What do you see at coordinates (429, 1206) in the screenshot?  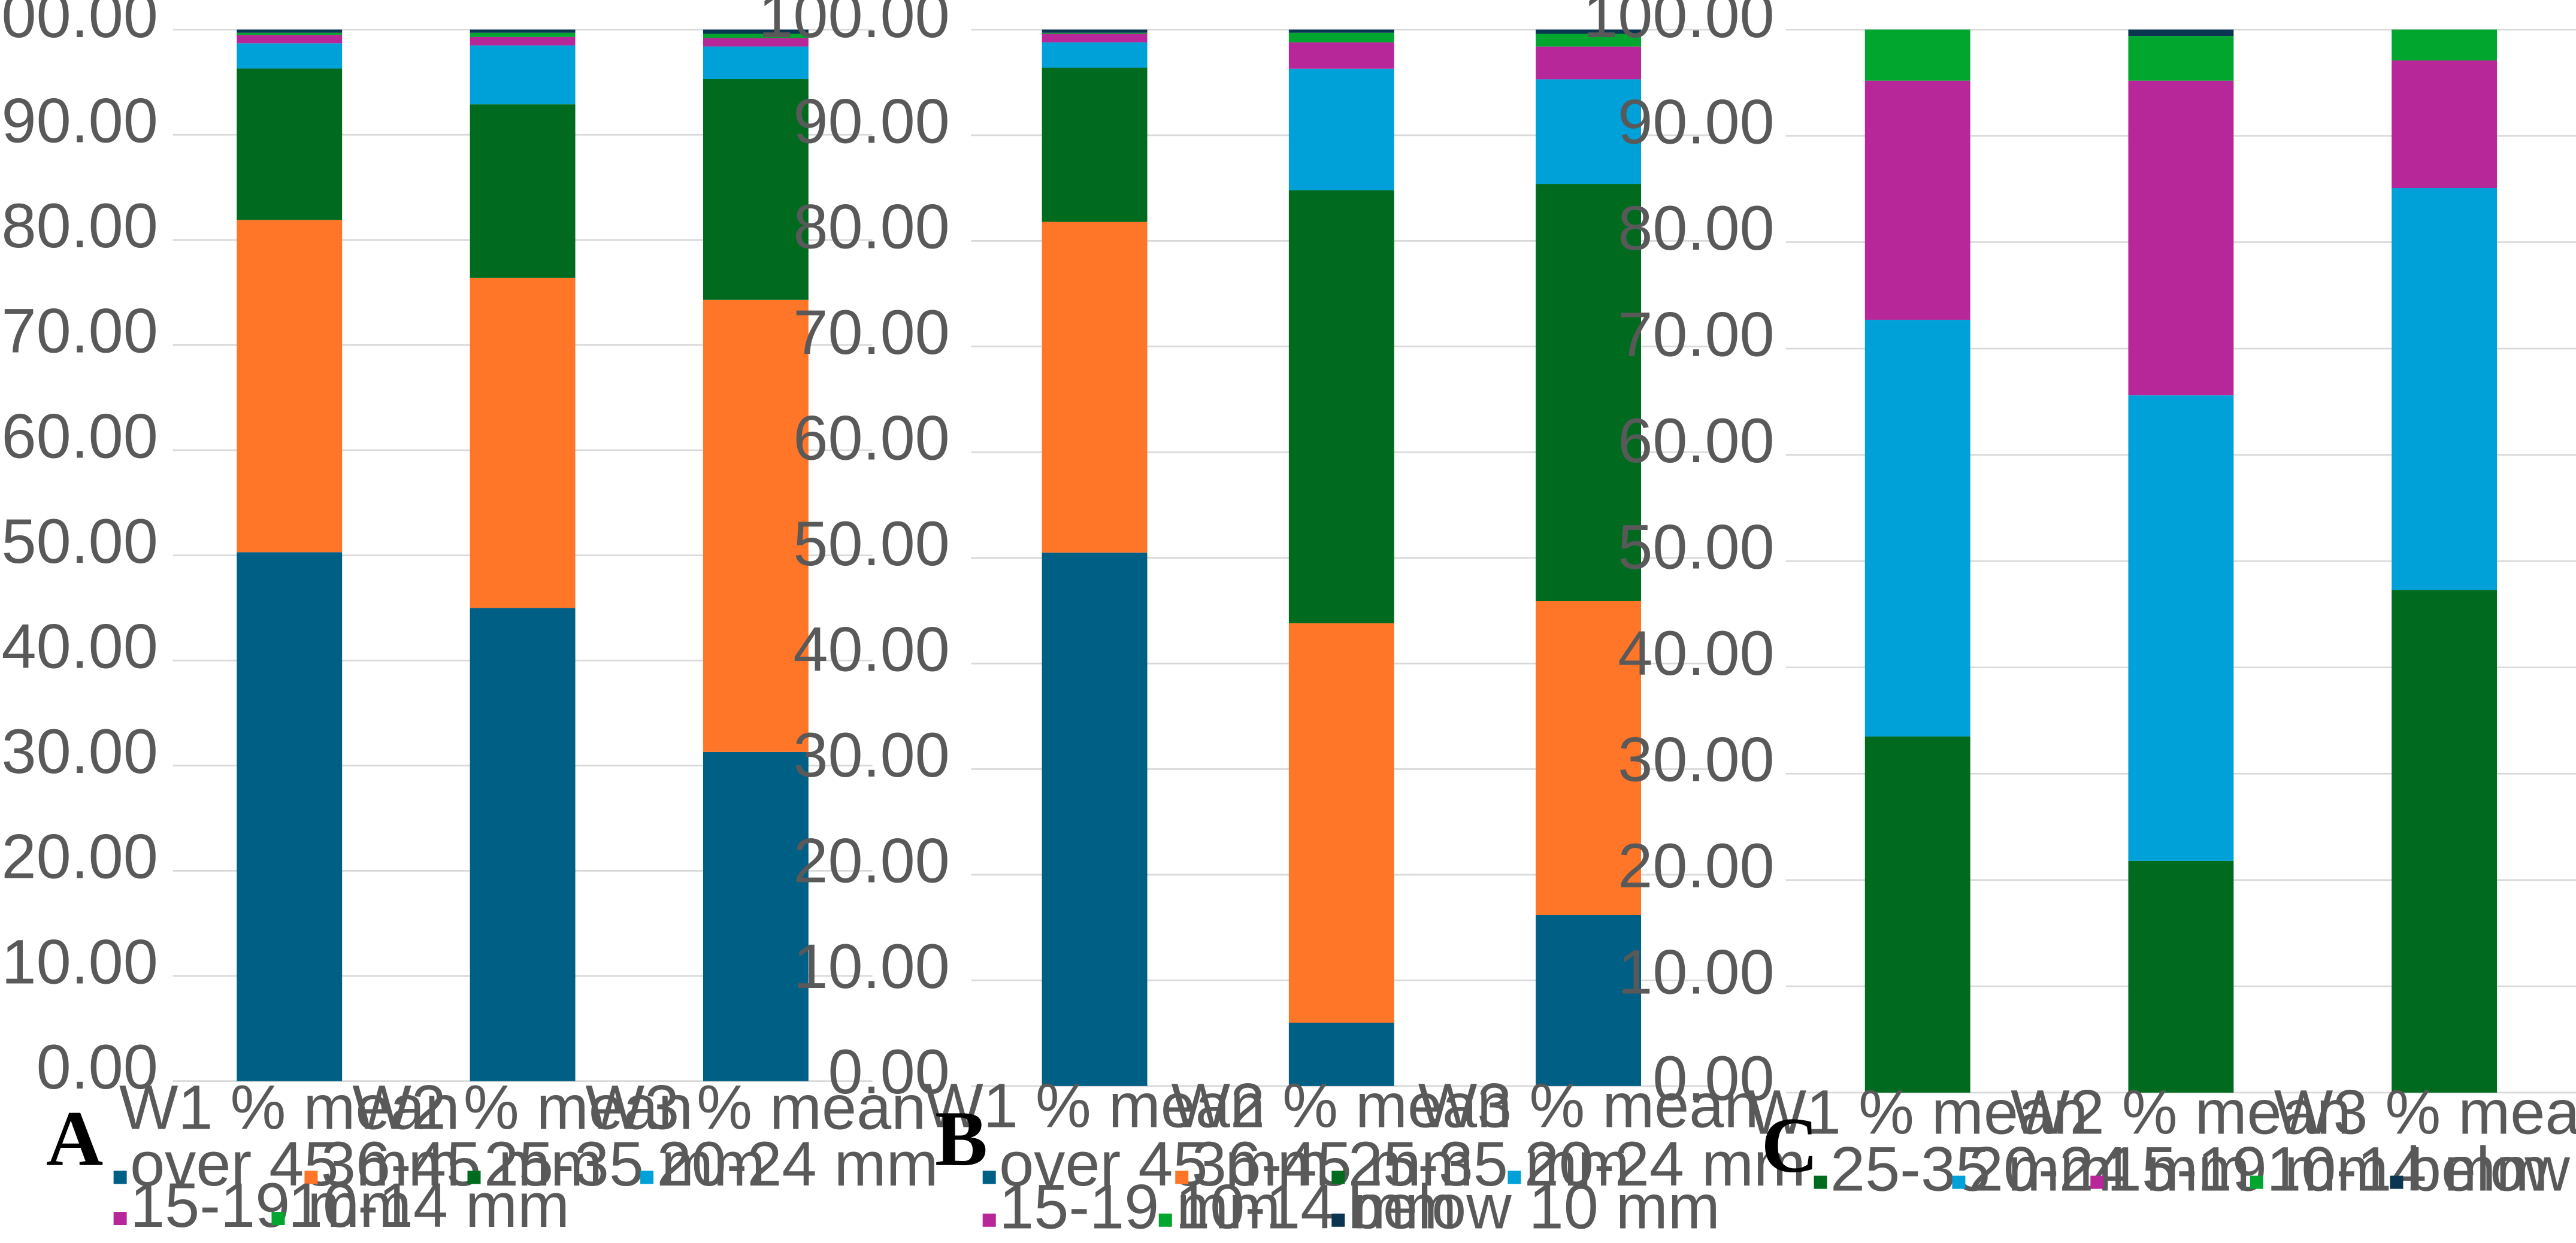 I see `legend-label-10-14-mm: 10-14 mm` at bounding box center [429, 1206].